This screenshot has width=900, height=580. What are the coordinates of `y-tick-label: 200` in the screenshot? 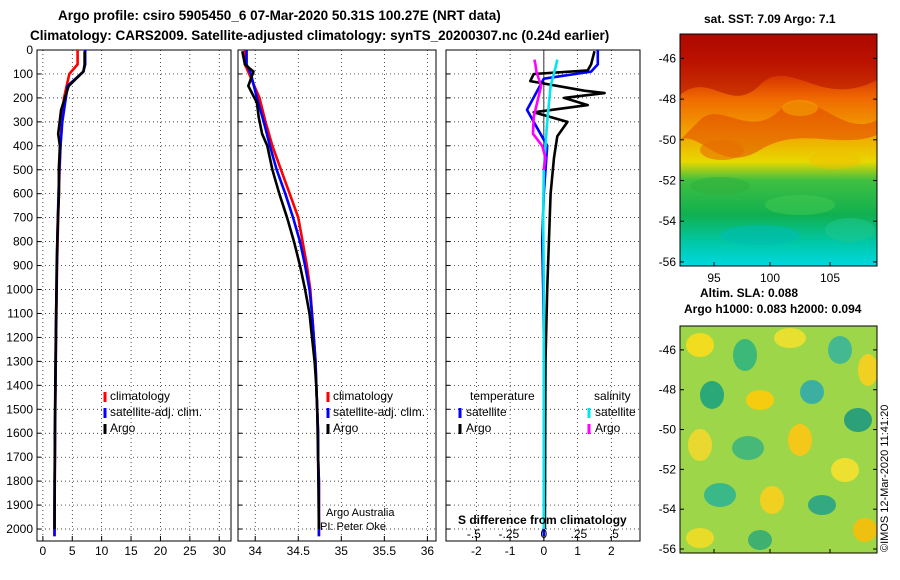 It's located at (23, 98).